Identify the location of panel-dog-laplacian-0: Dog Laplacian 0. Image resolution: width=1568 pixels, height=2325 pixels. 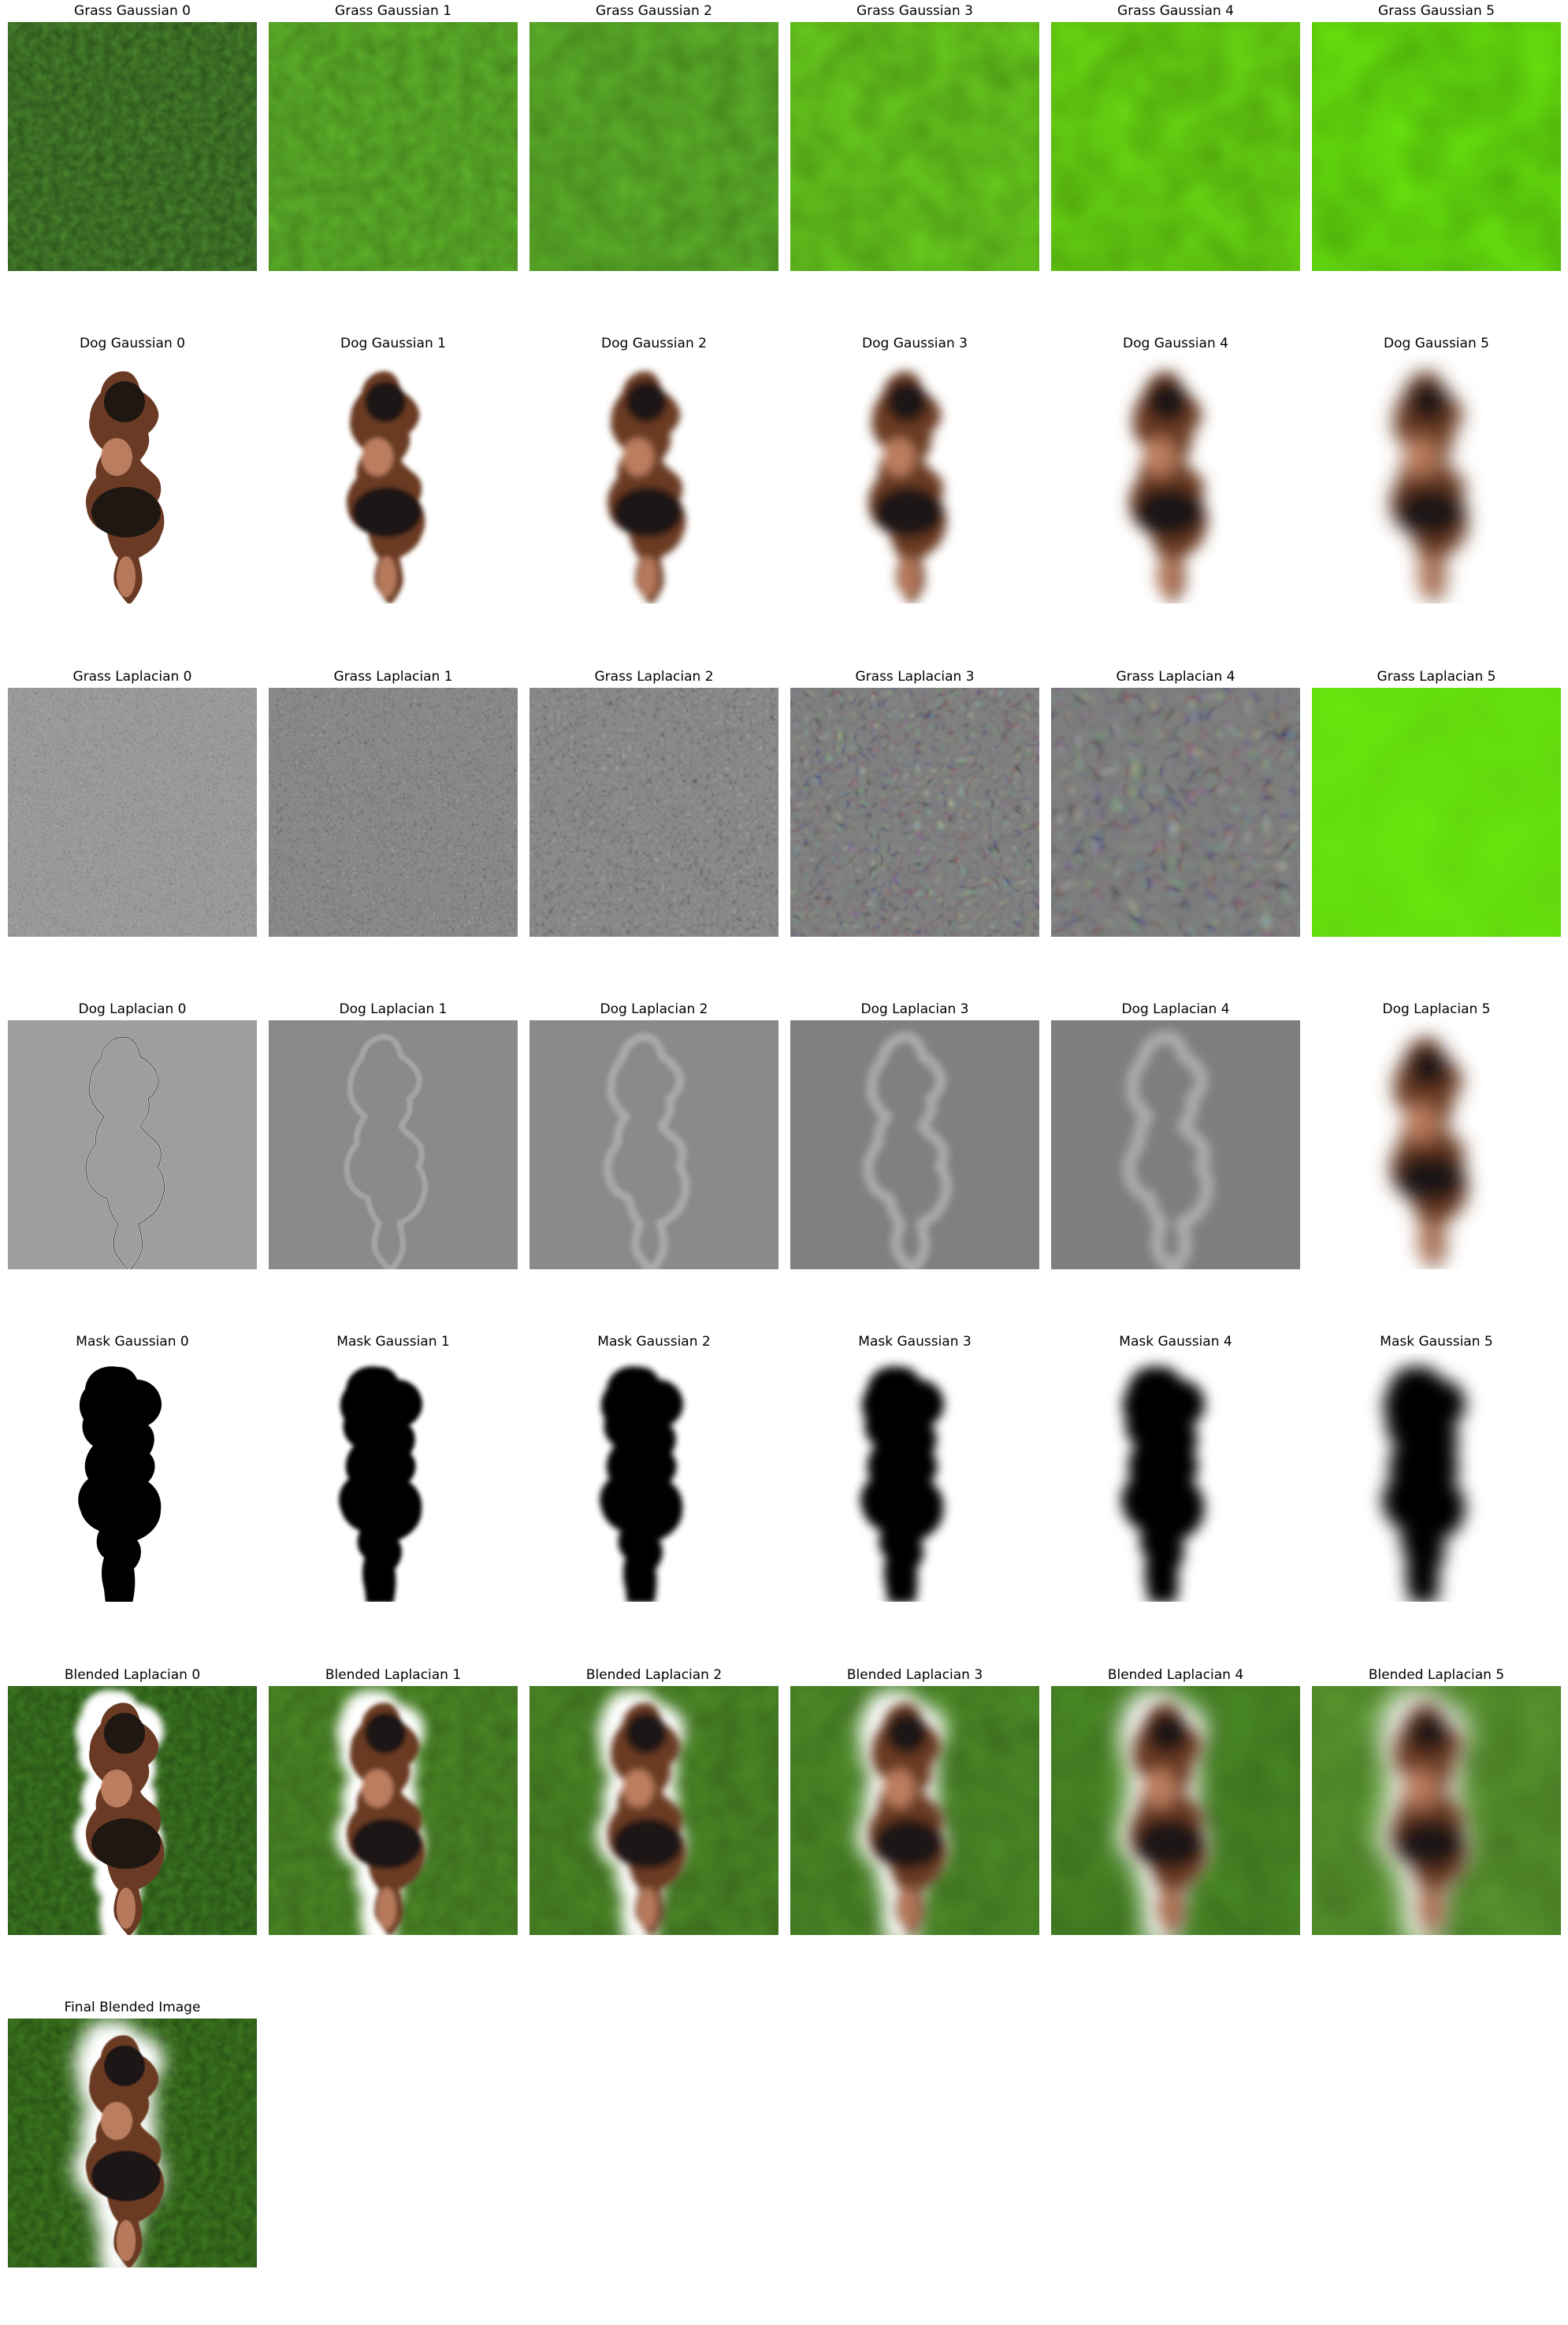
(132, 1135).